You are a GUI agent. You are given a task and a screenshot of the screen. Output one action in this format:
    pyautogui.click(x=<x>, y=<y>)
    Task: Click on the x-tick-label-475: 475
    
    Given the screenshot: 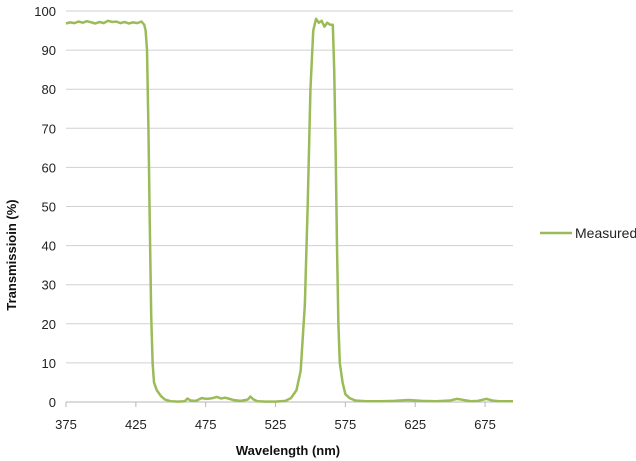 What is the action you would take?
    pyautogui.click(x=206, y=424)
    